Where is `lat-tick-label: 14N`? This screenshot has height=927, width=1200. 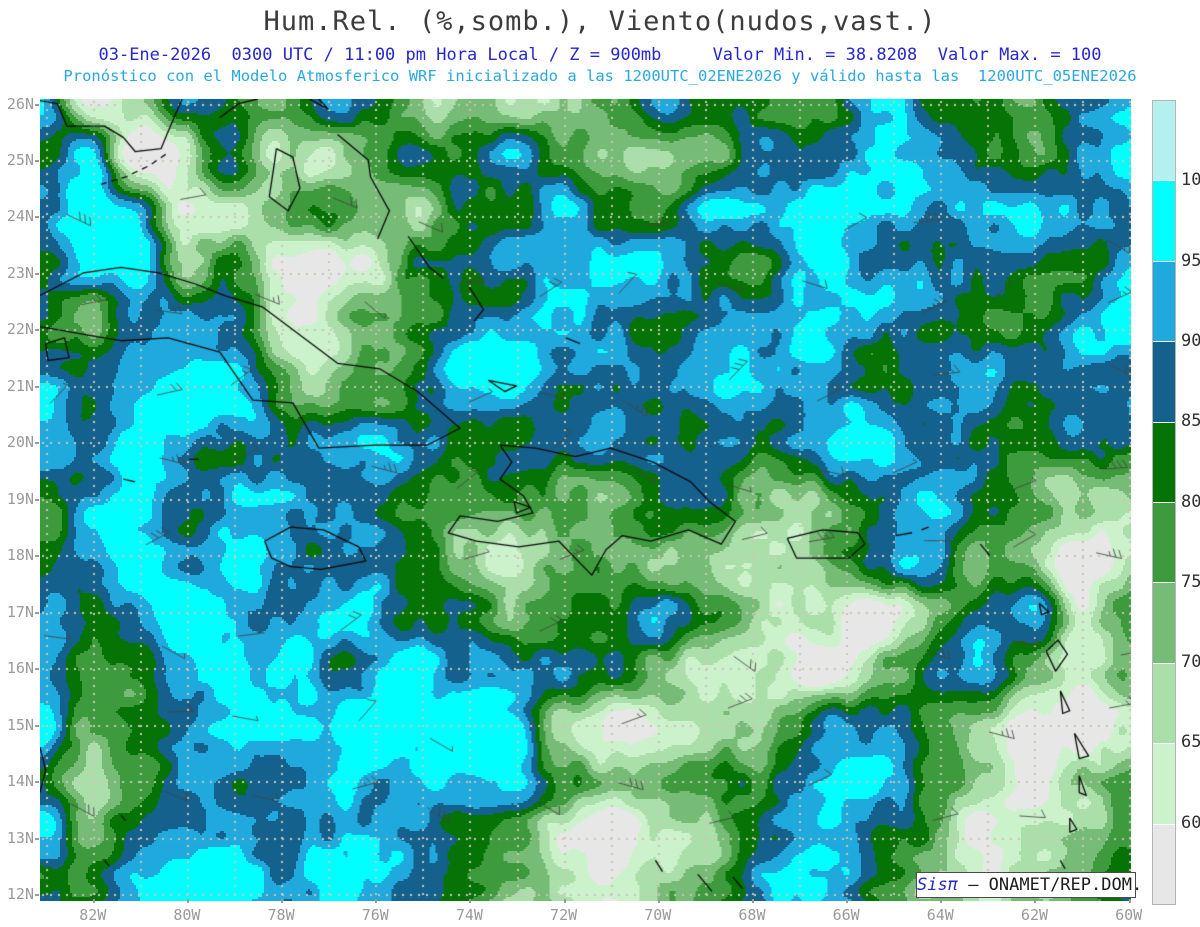
lat-tick-label: 14N is located at coordinates (20, 781).